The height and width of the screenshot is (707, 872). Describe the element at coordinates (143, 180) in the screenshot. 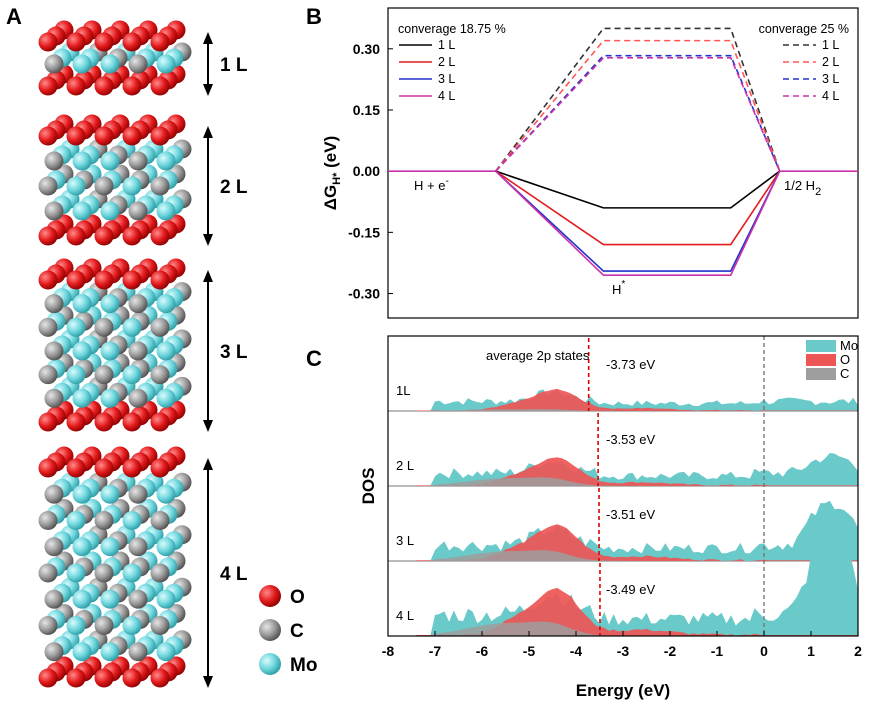

I see `structure-2l: 2 L` at that location.